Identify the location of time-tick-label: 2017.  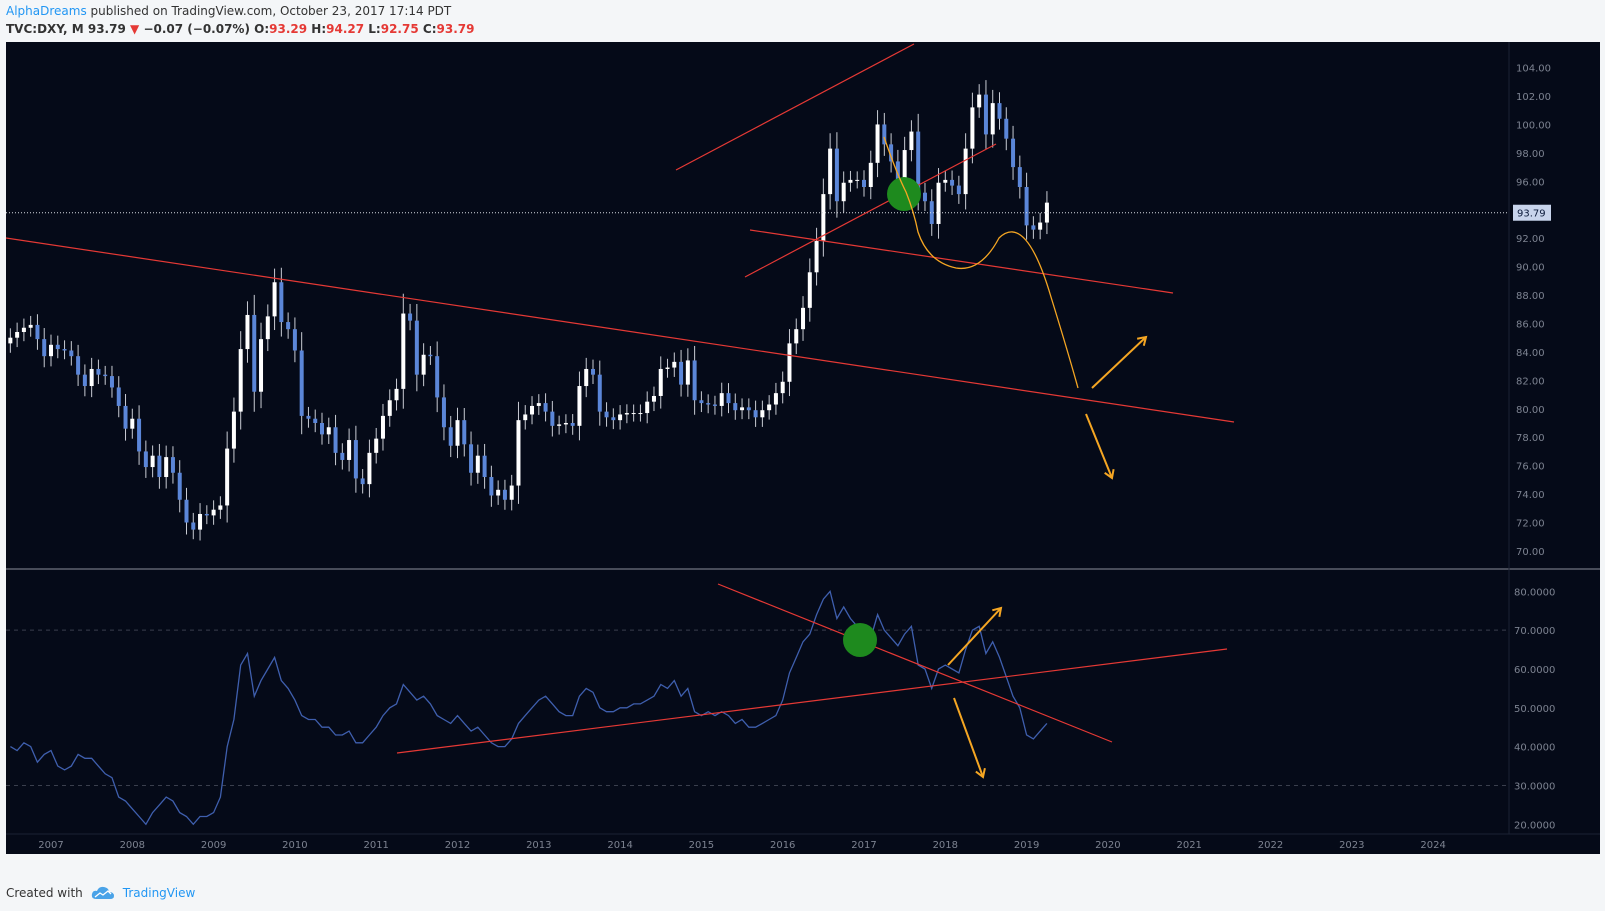
(863, 845).